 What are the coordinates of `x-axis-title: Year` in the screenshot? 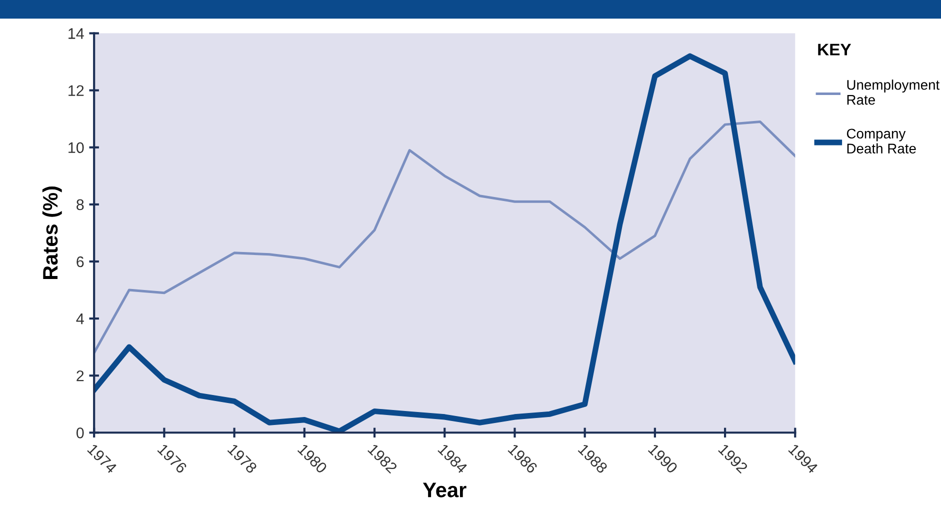 It's located at (444, 490).